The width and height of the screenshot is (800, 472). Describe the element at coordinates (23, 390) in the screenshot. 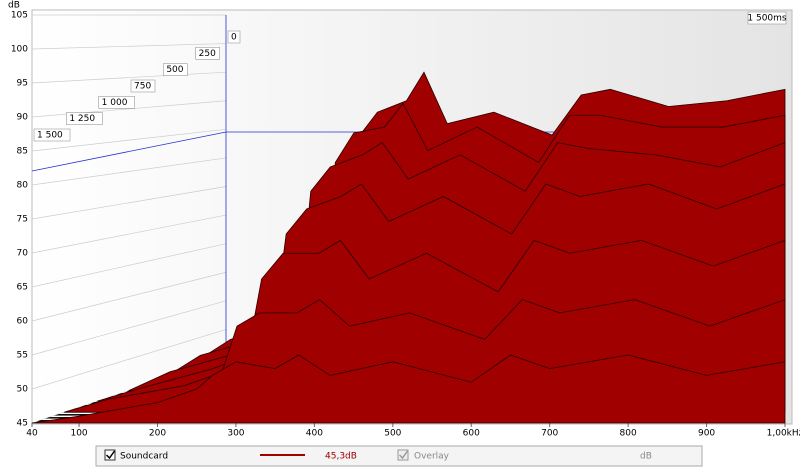

I see `y-tick-label: 50` at that location.